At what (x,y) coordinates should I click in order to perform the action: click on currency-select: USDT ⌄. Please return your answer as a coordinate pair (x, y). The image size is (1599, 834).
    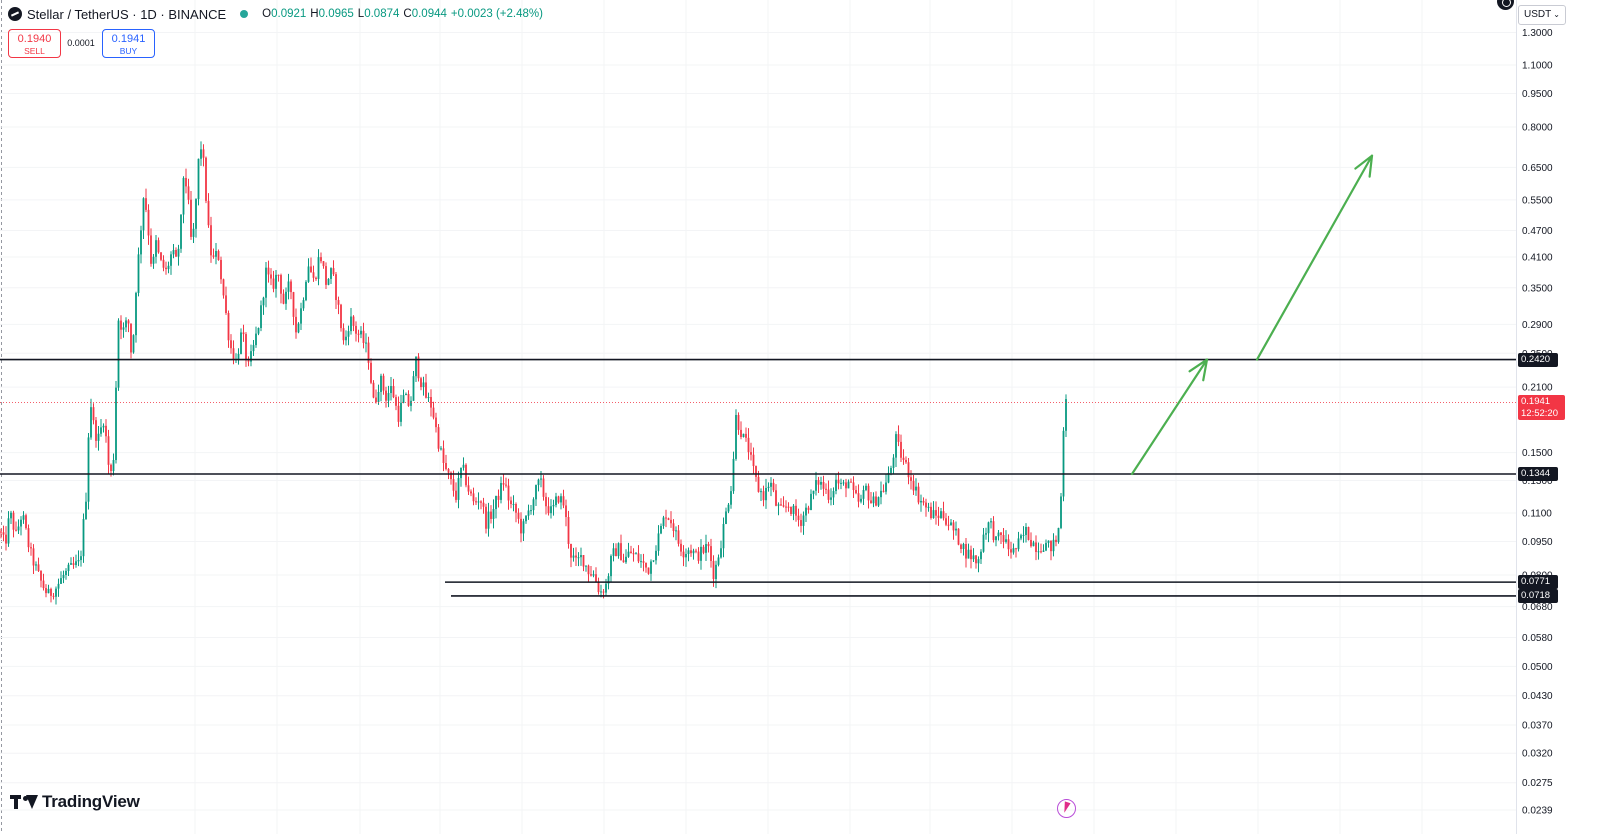
    Looking at the image, I should click on (1542, 15).